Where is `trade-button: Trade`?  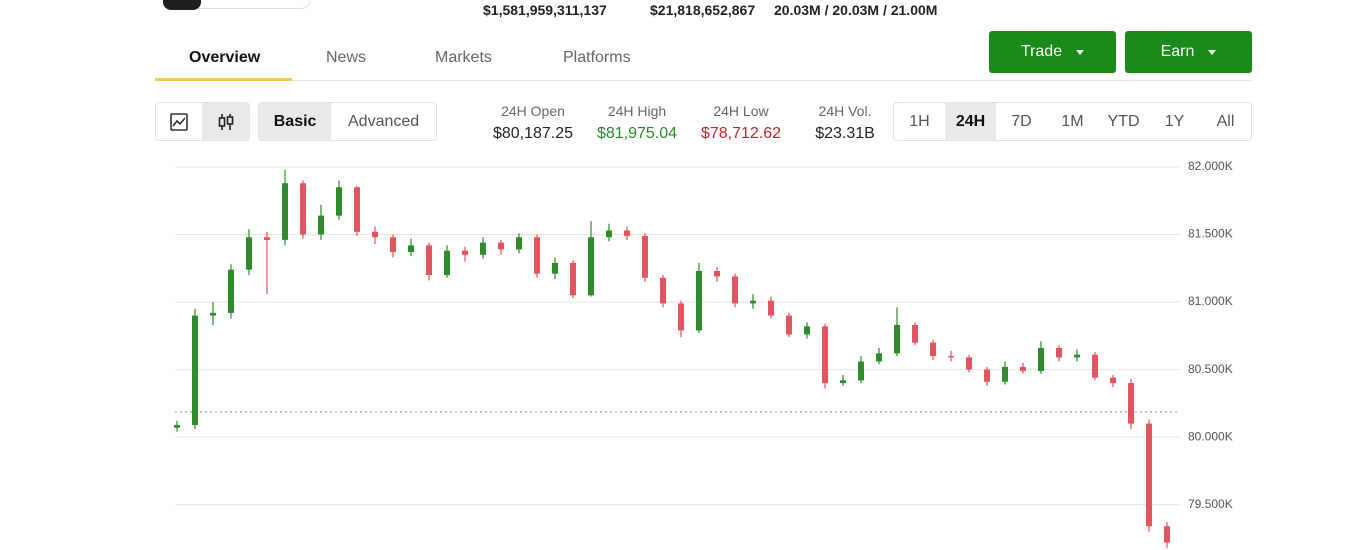 trade-button: Trade is located at coordinates (1052, 52).